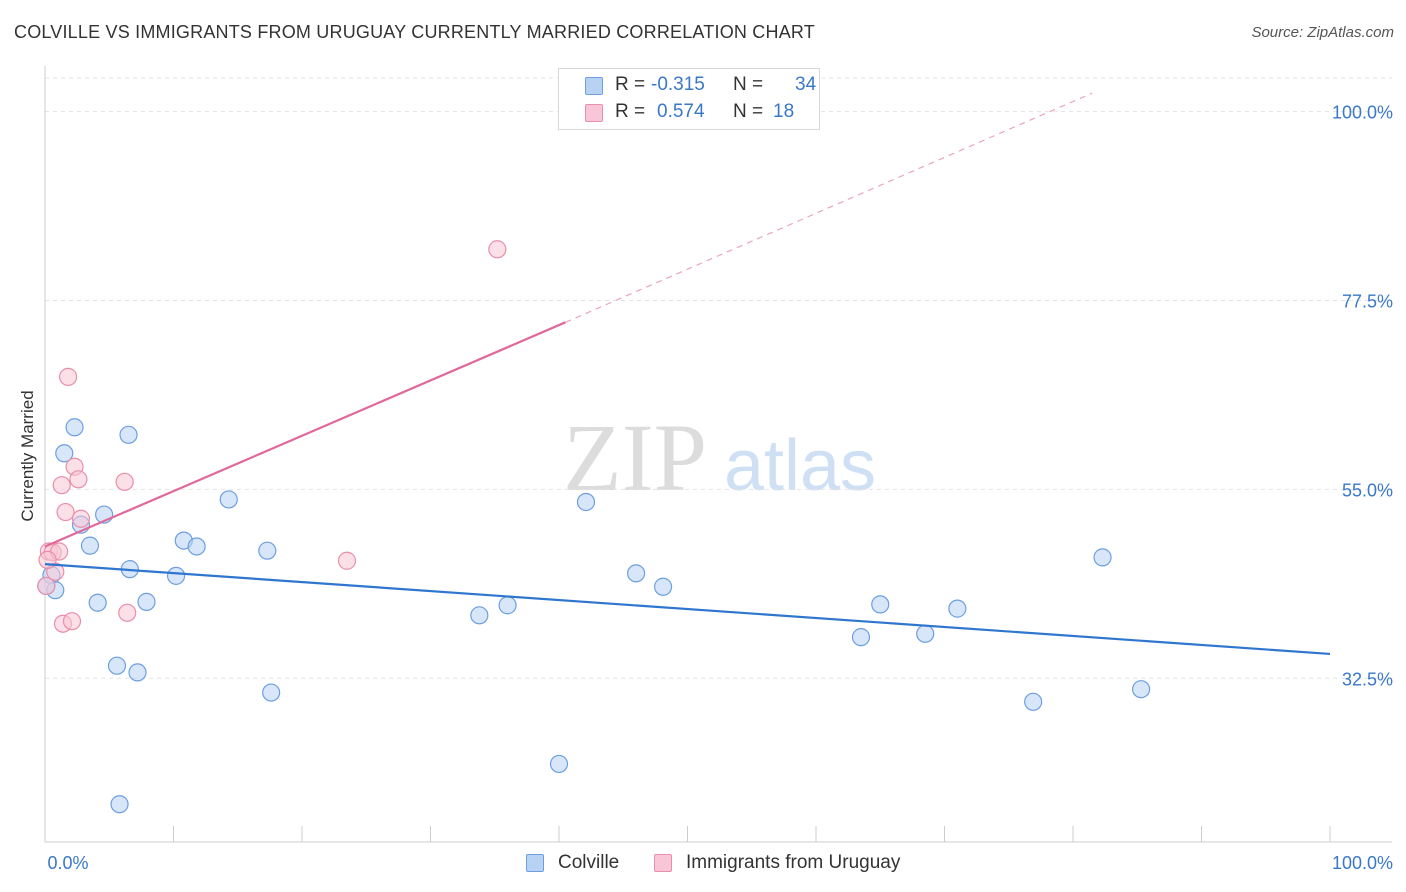  Describe the element at coordinates (681, 111) in the screenshot. I see `legend-r-value: 0.574` at that location.